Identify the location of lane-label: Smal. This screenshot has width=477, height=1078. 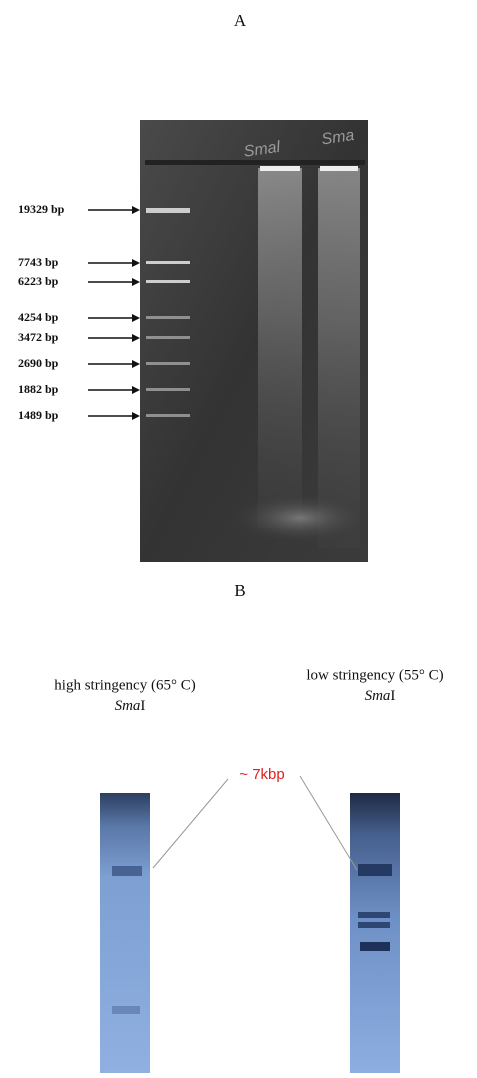
(262, 150).